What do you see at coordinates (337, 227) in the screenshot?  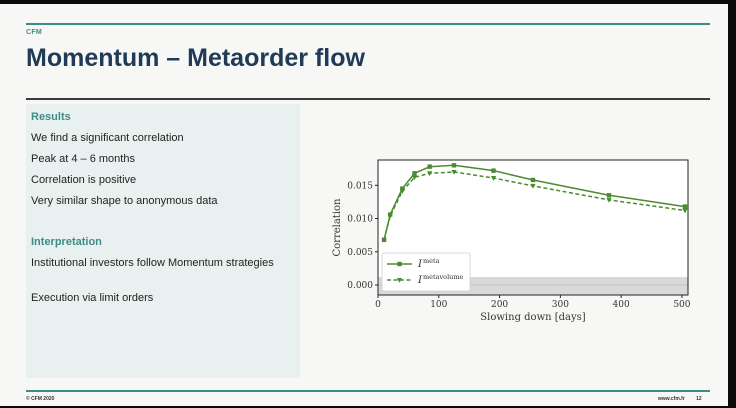 I see `y-axis-label: Correlation` at bounding box center [337, 227].